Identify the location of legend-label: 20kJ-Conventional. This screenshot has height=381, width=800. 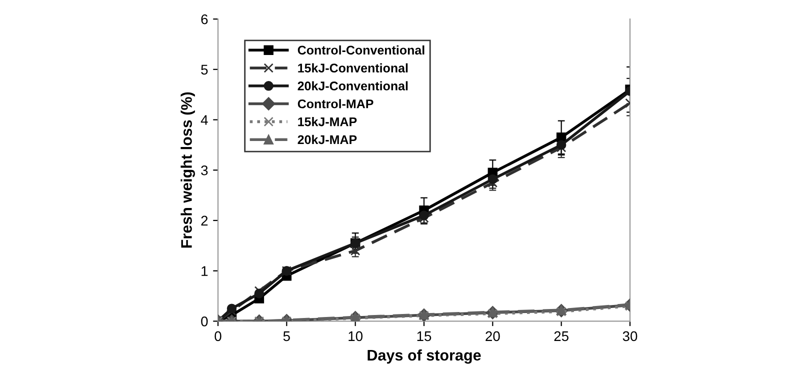
(353, 85).